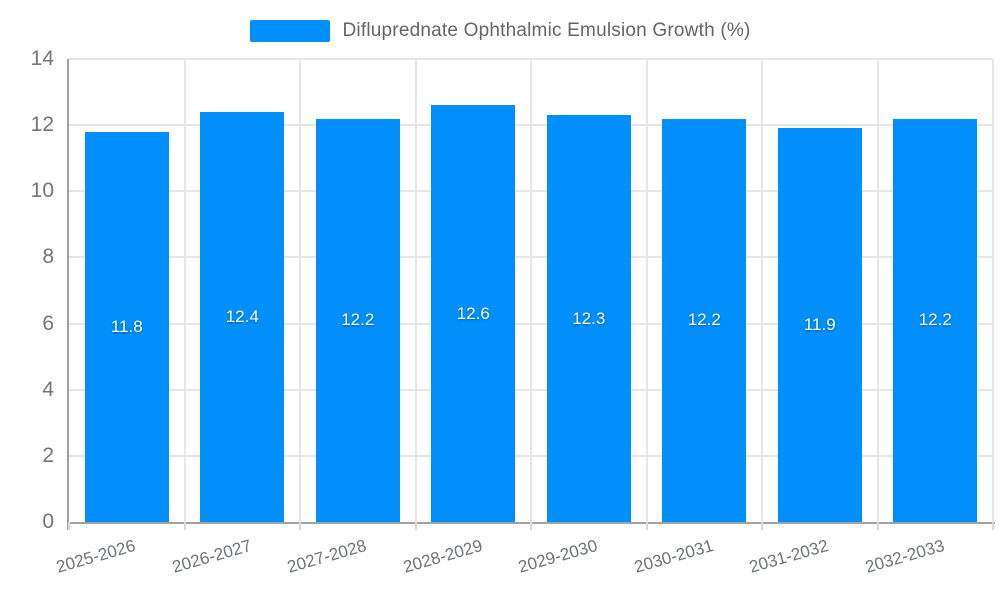 The height and width of the screenshot is (600, 1000). What do you see at coordinates (558, 556) in the screenshot?
I see `x-tick-label: 2029-2030` at bounding box center [558, 556].